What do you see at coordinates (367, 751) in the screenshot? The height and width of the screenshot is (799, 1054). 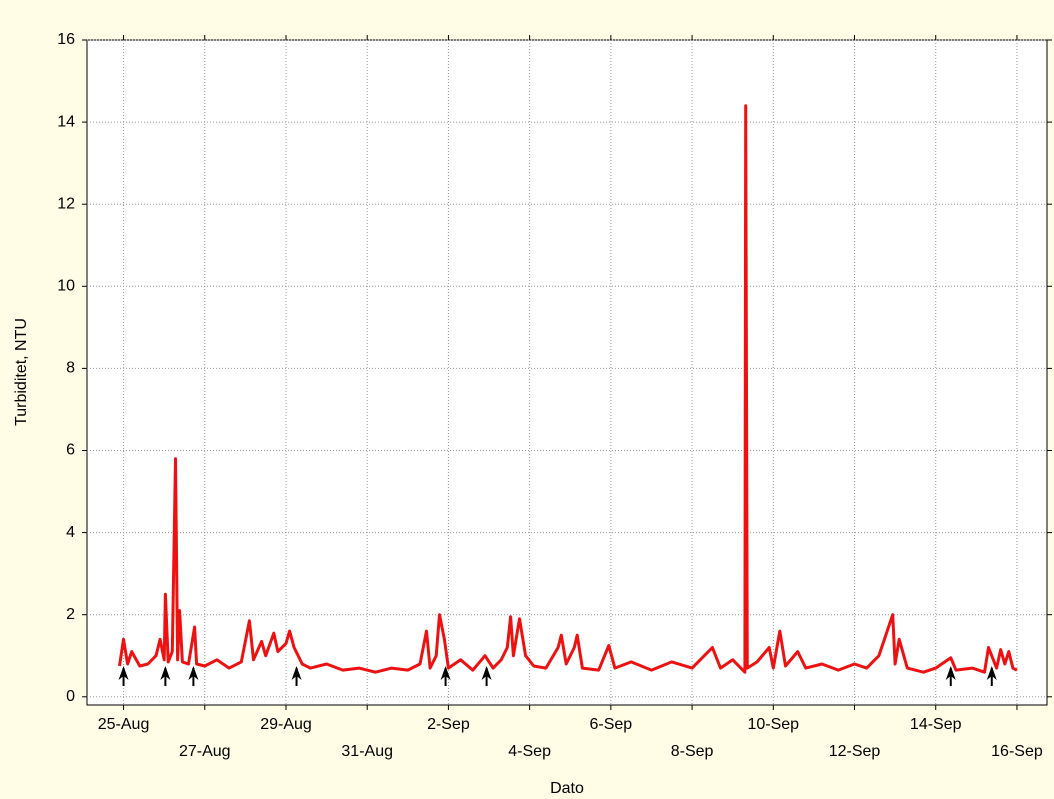 I see `x-tick-label: 31-Aug` at bounding box center [367, 751].